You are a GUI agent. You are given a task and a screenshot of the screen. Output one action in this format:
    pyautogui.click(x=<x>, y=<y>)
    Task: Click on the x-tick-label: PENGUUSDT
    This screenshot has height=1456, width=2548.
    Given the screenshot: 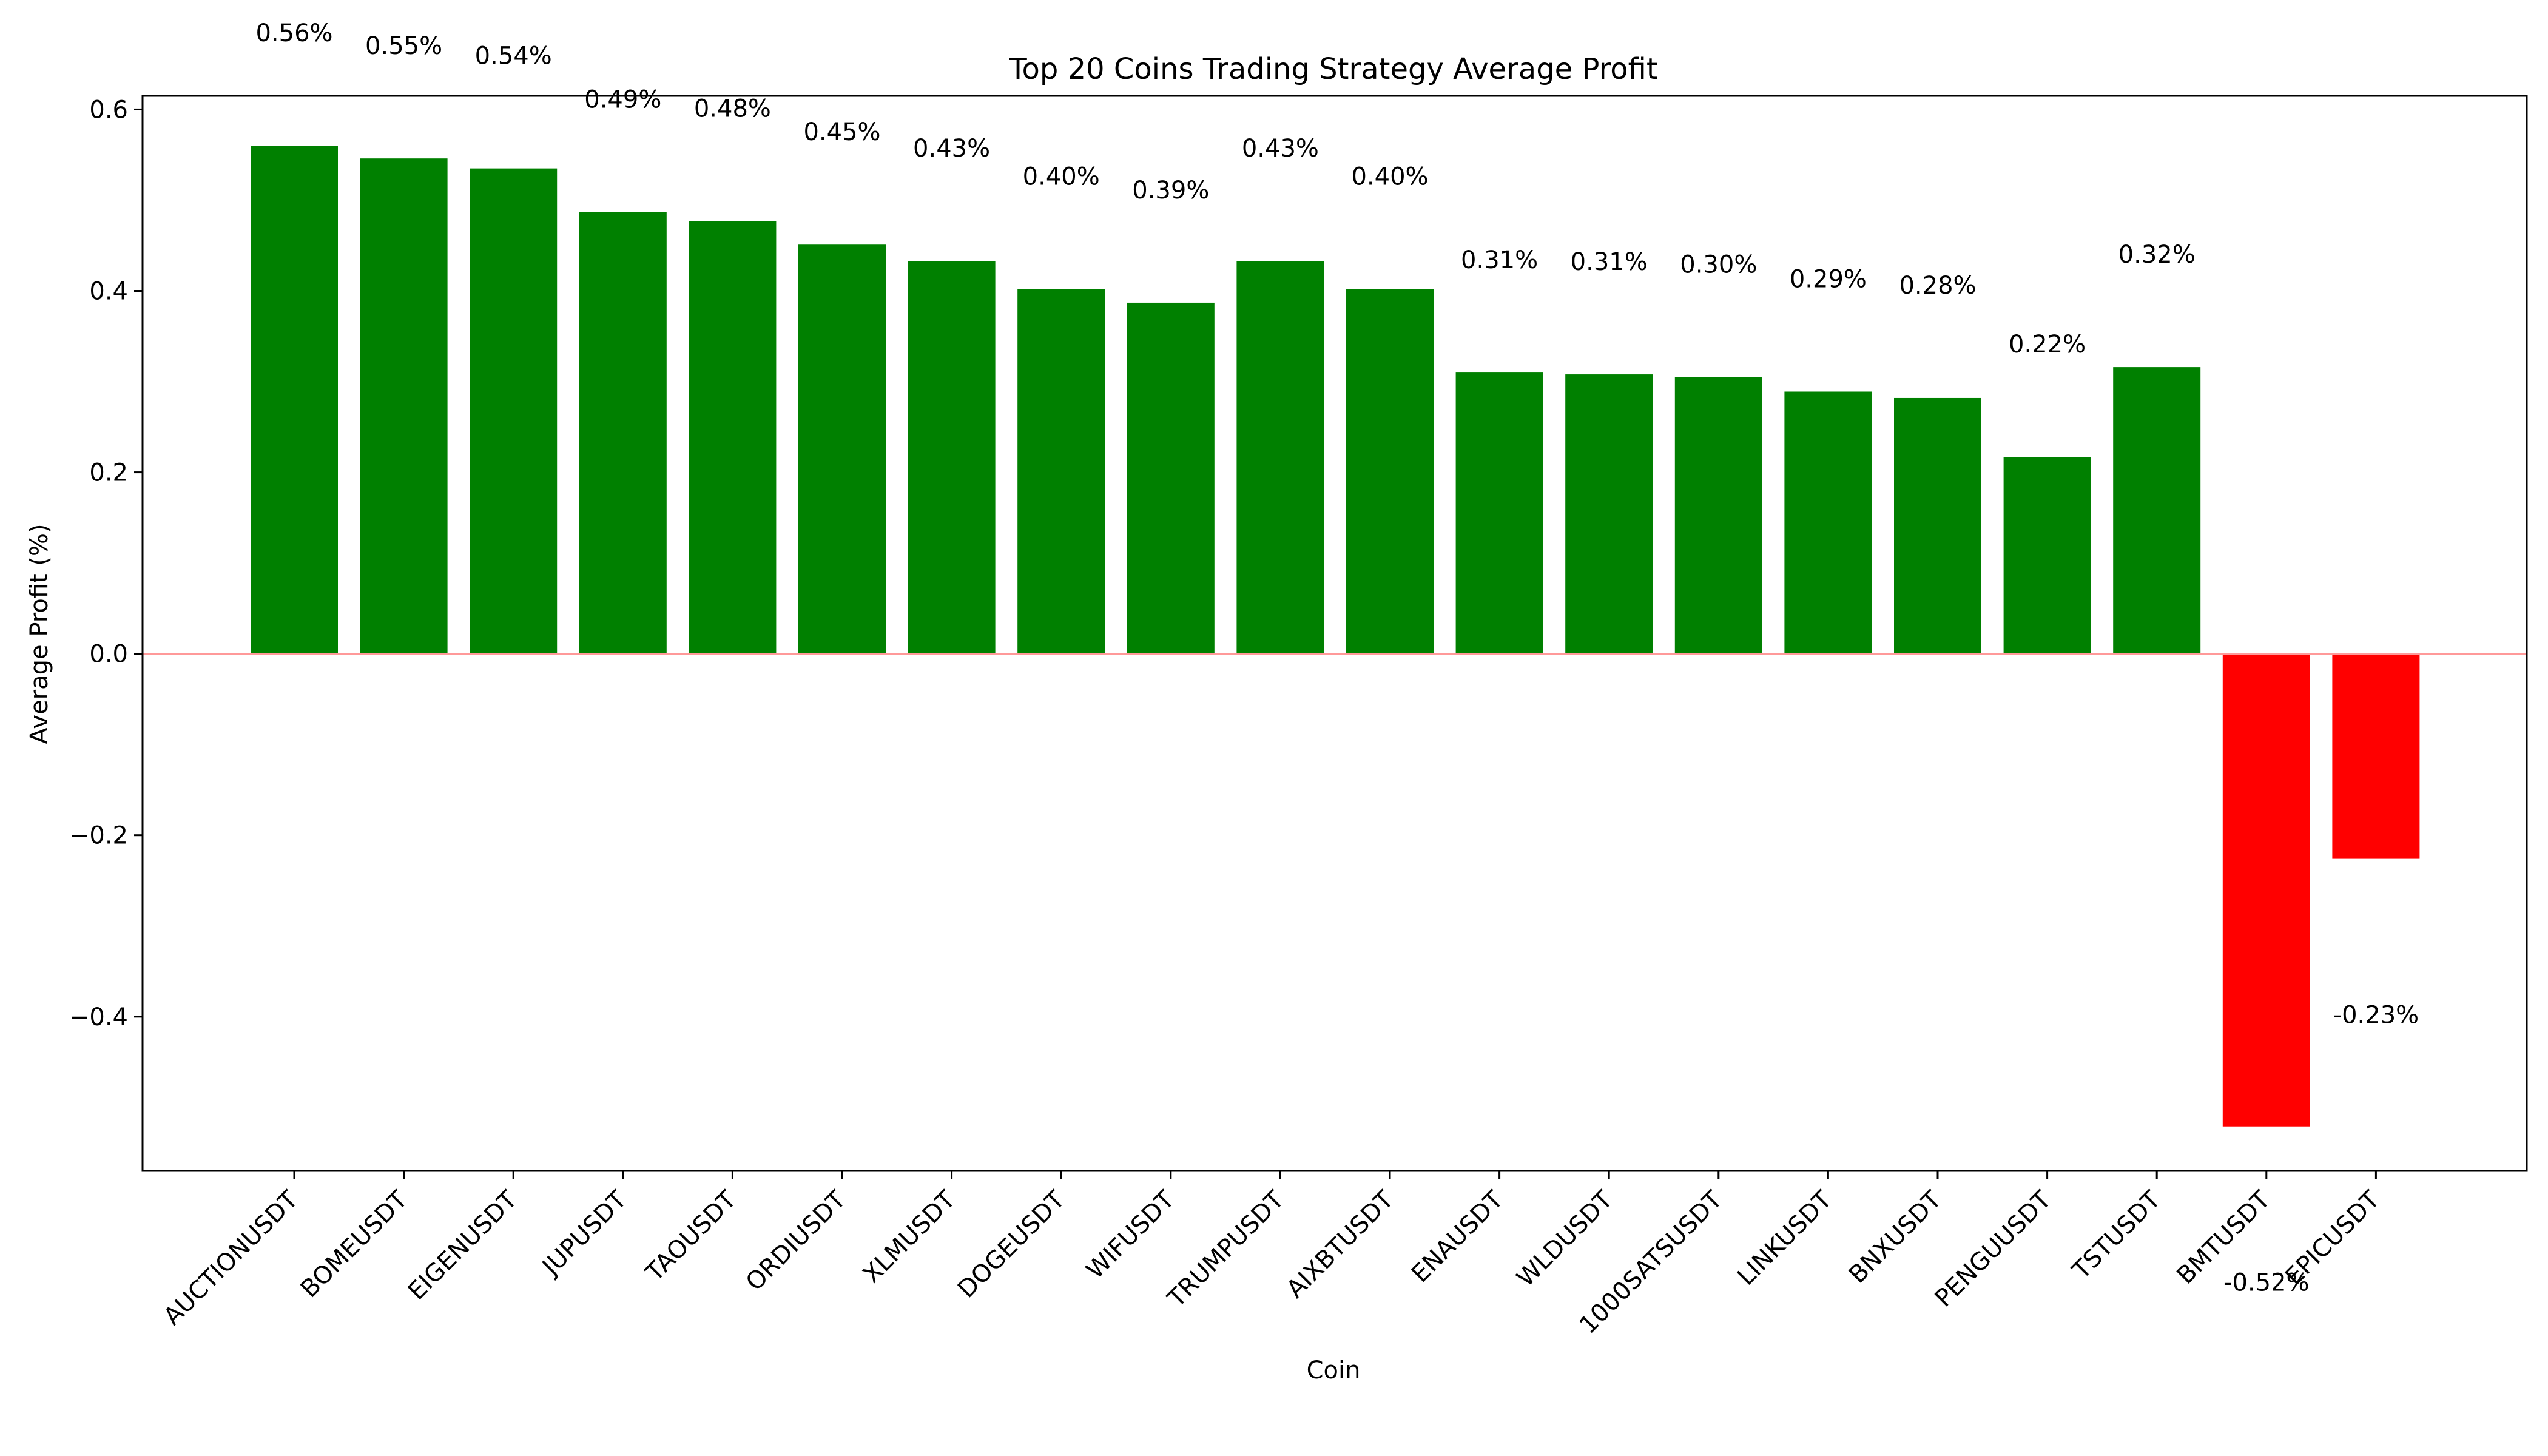 What is the action you would take?
    pyautogui.click(x=1993, y=1248)
    